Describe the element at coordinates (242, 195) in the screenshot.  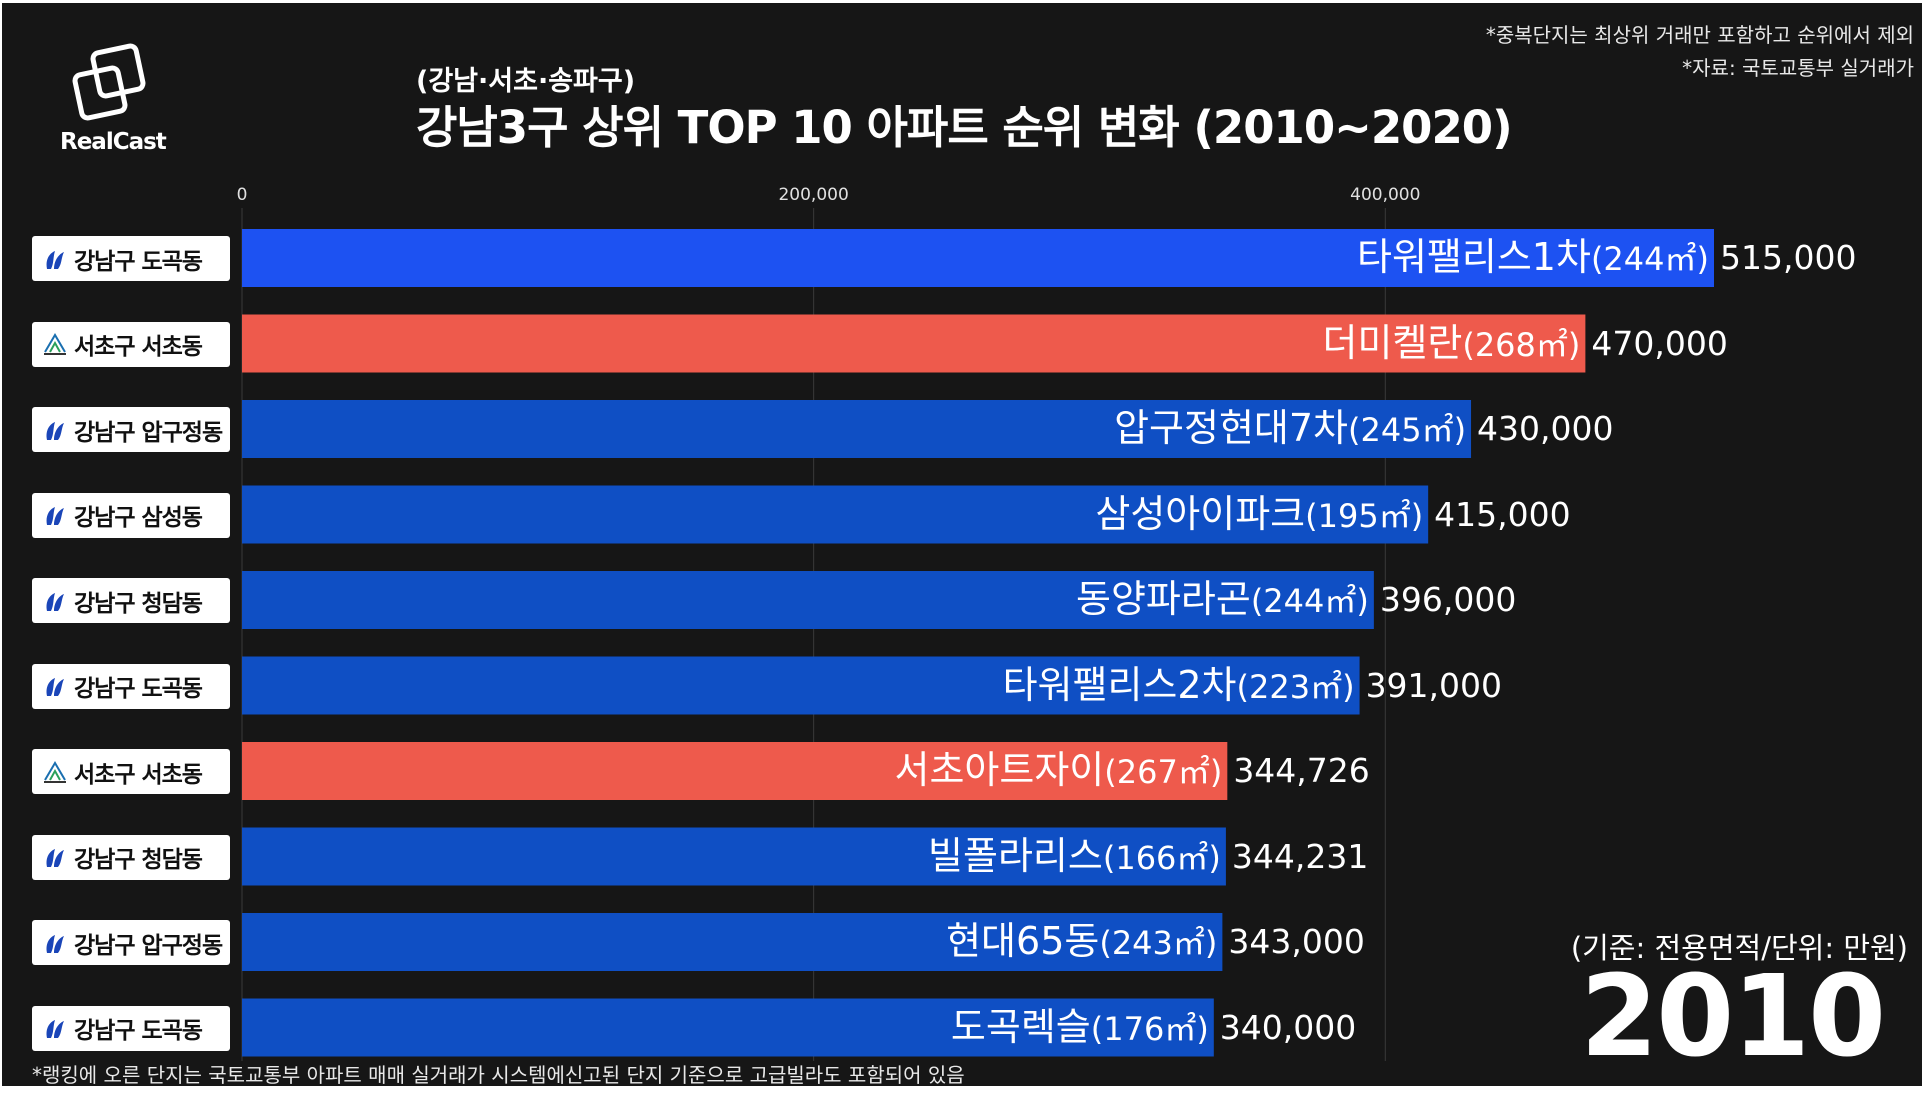
I see `x-tick-label: 0` at that location.